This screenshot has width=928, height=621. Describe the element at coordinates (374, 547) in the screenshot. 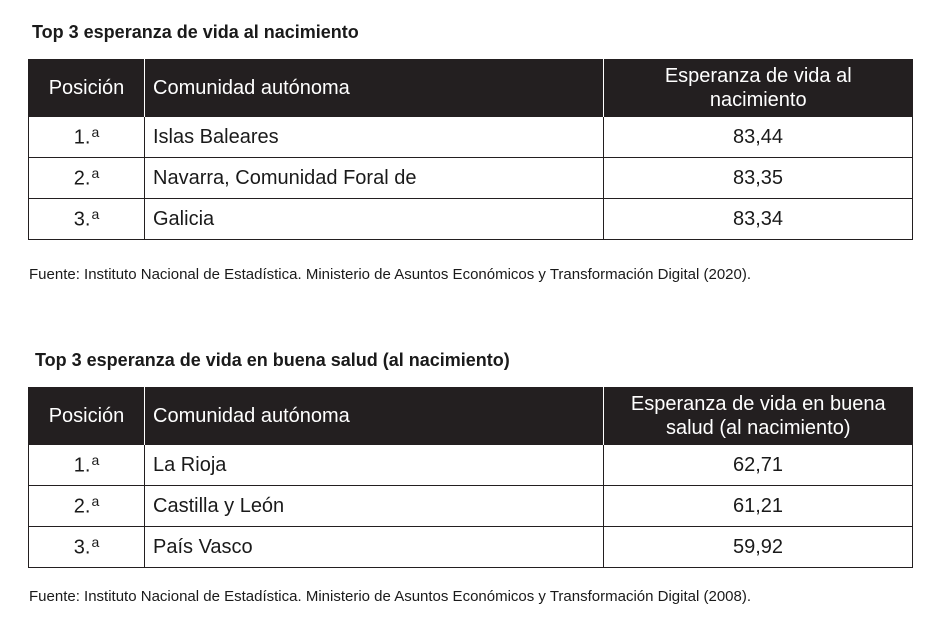

I see `region-cell: País Vasco` at that location.